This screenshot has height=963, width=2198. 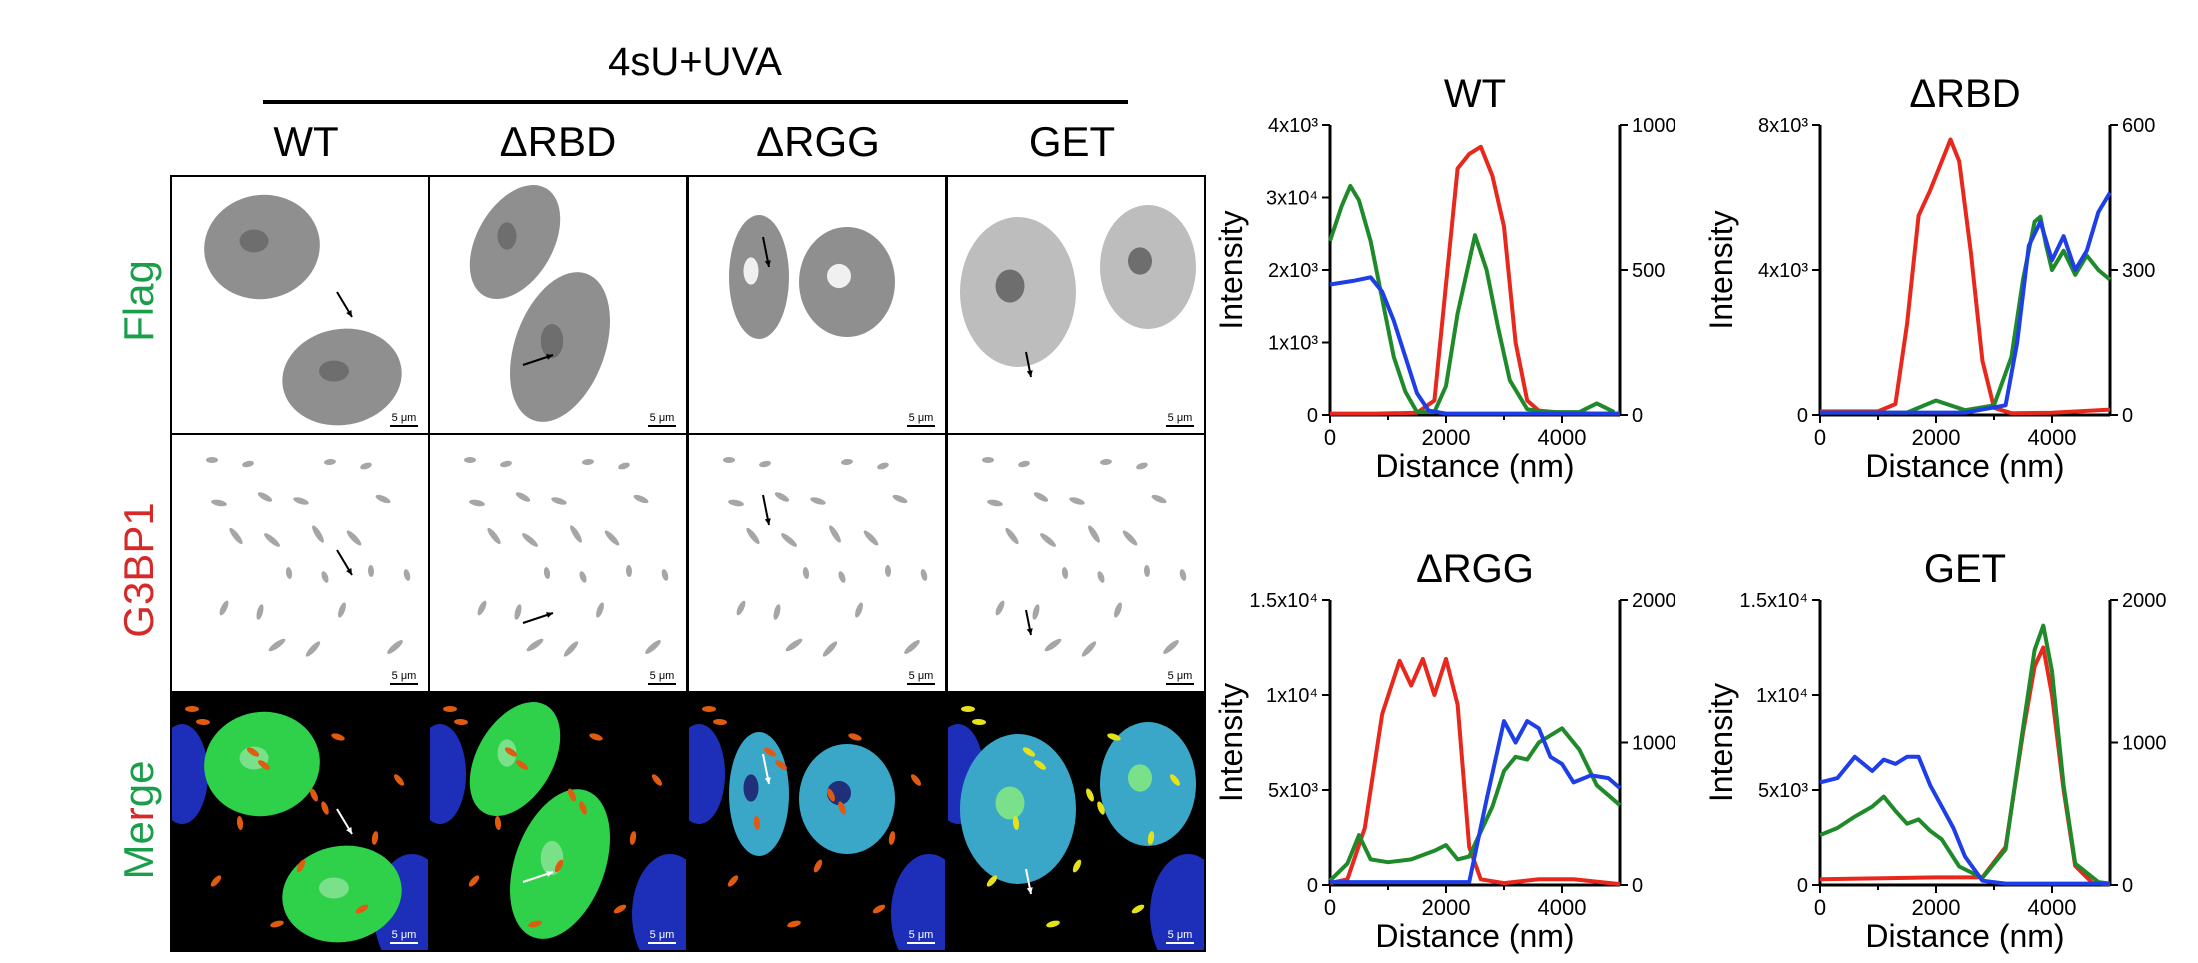 I want to click on micrograph-merge-get: 5 μm, so click(x=1076, y=822).